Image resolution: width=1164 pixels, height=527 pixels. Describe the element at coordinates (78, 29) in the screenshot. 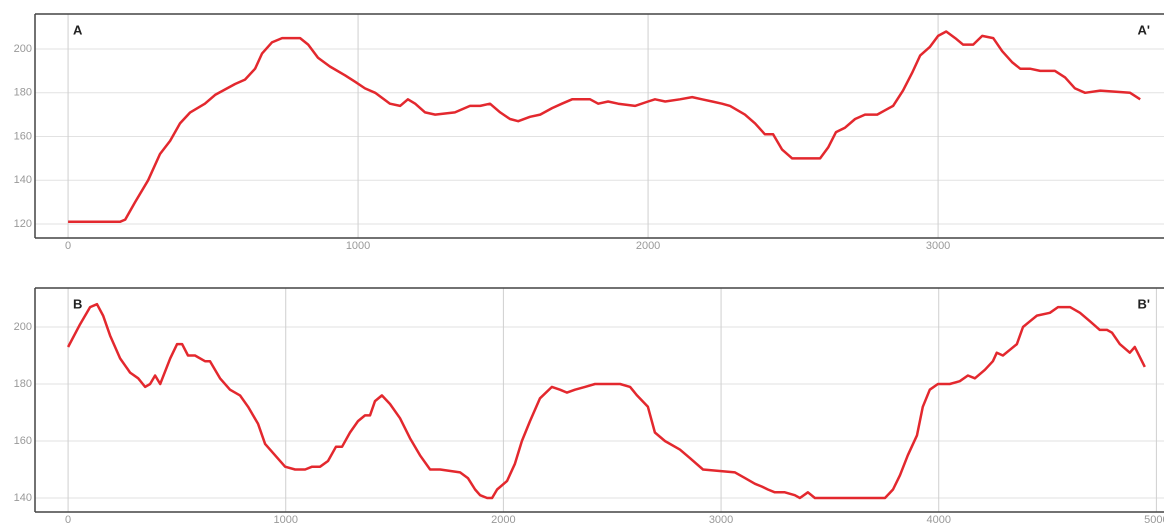

I see `annotation: A` at that location.